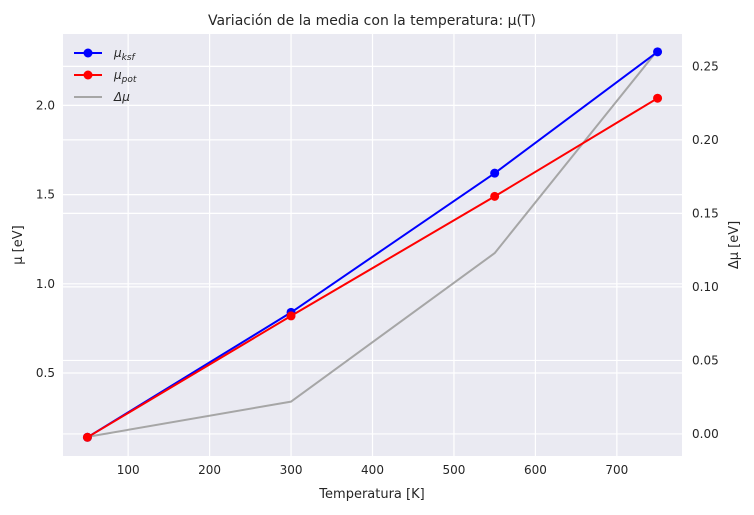 The height and width of the screenshot is (515, 754). What do you see at coordinates (18, 244) in the screenshot?
I see `y-axis-label: μ [eV]` at bounding box center [18, 244].